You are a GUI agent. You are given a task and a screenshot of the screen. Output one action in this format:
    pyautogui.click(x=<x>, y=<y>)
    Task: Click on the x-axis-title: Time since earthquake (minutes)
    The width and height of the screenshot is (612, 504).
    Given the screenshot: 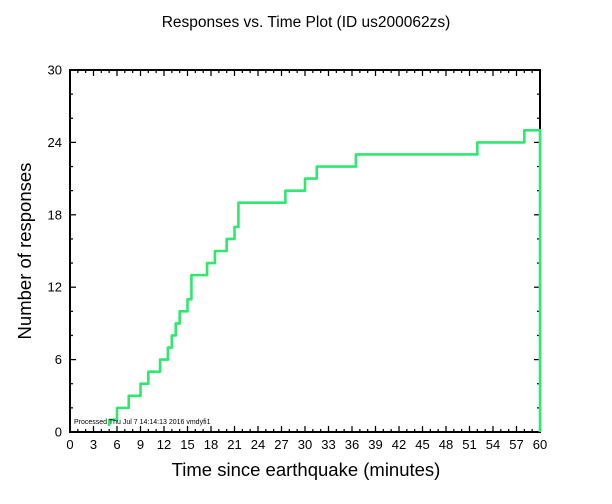 What is the action you would take?
    pyautogui.click(x=306, y=469)
    